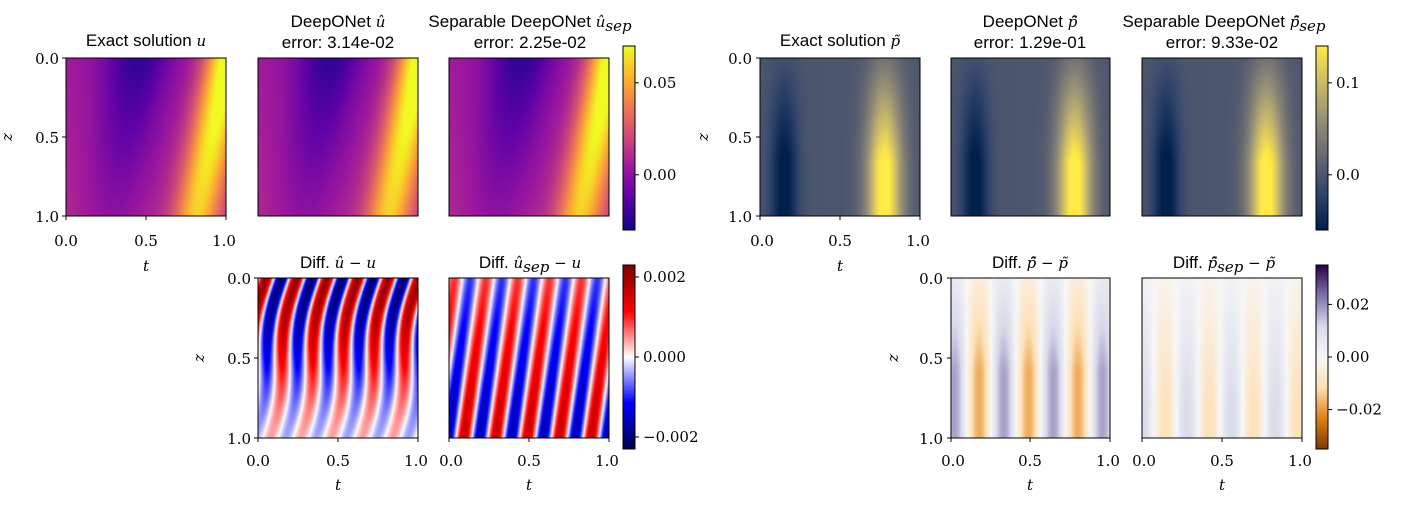 This screenshot has width=1401, height=506. I want to click on colorbar-u-gradient, so click(629, 138).